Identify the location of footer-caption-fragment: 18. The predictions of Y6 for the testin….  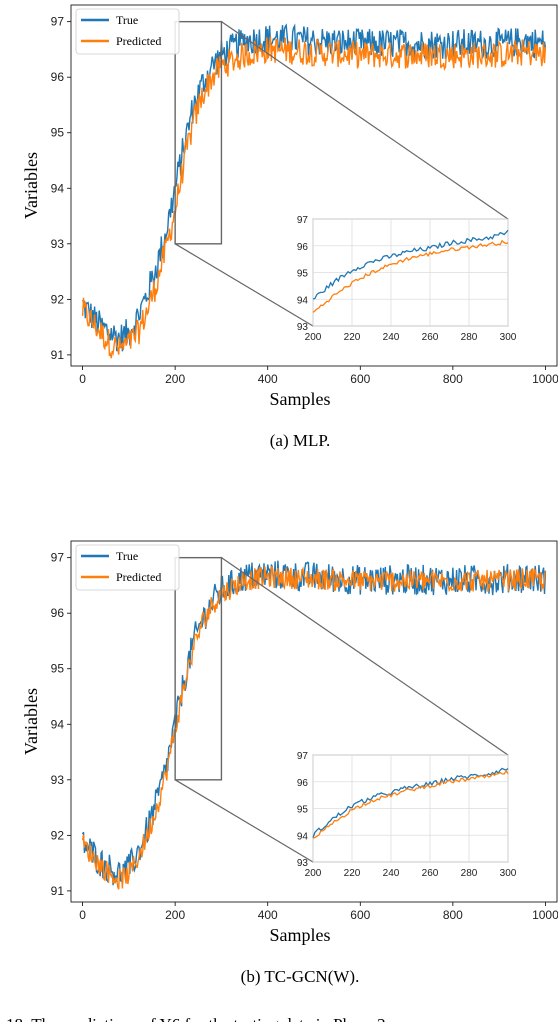
(196, 1018).